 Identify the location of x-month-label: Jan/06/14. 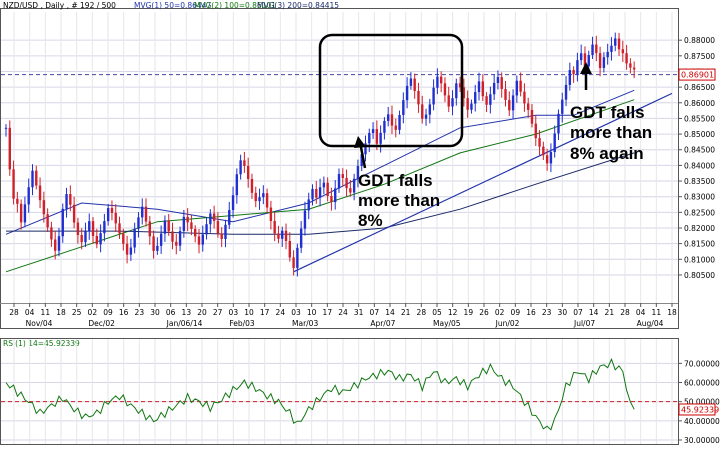
(184, 323).